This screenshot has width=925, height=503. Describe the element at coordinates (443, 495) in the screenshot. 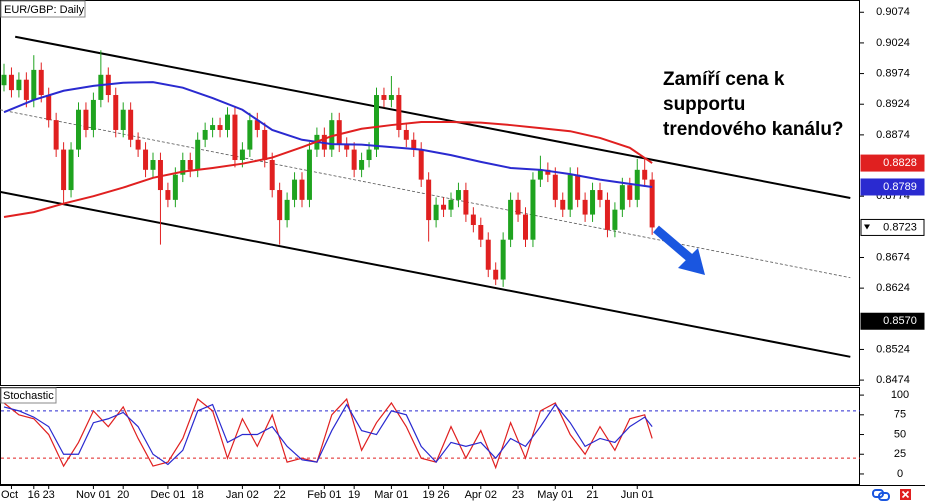

I see `x-tick-label: 26` at that location.